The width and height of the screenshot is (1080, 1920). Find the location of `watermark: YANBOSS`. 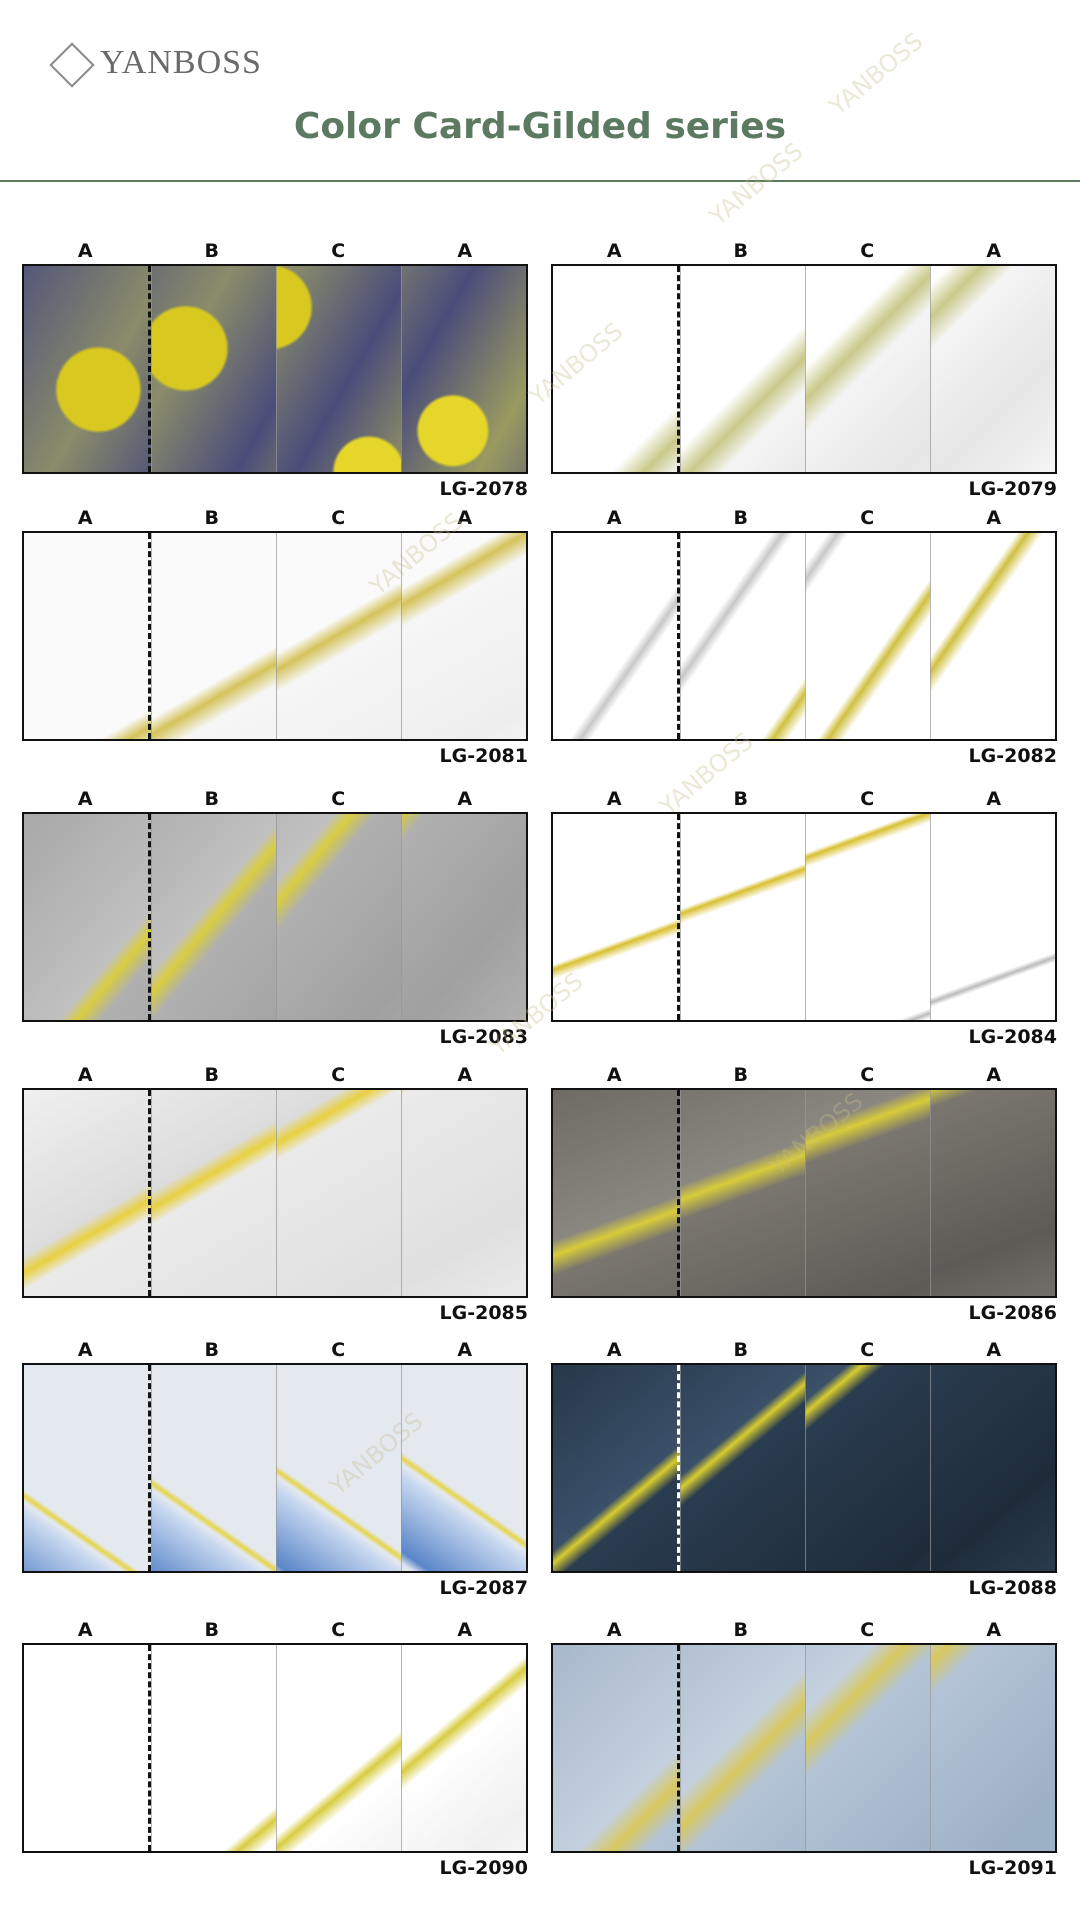

watermark: YANBOSS is located at coordinates (756, 184).